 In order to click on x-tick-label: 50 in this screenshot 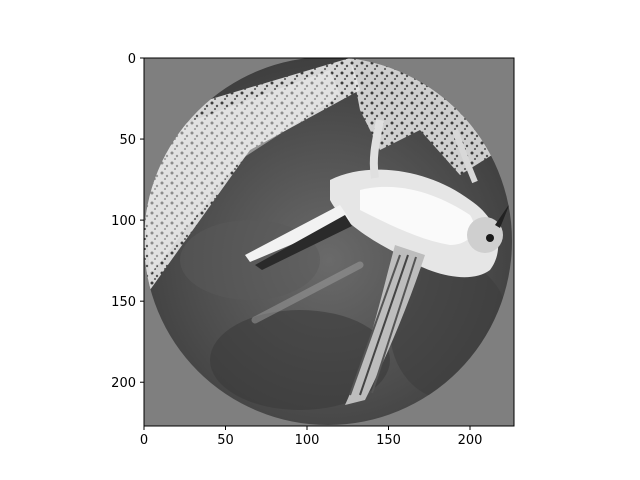, I will do `click(225, 440)`.